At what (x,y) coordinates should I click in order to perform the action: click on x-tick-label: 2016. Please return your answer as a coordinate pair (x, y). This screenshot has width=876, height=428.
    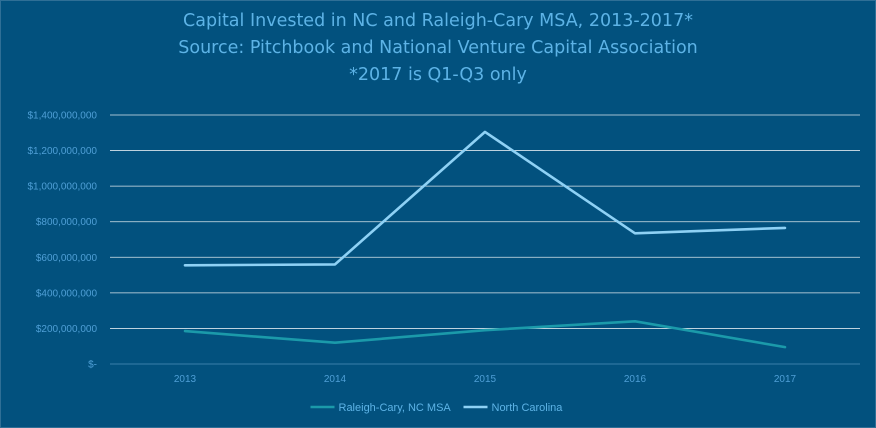
    Looking at the image, I should click on (635, 379).